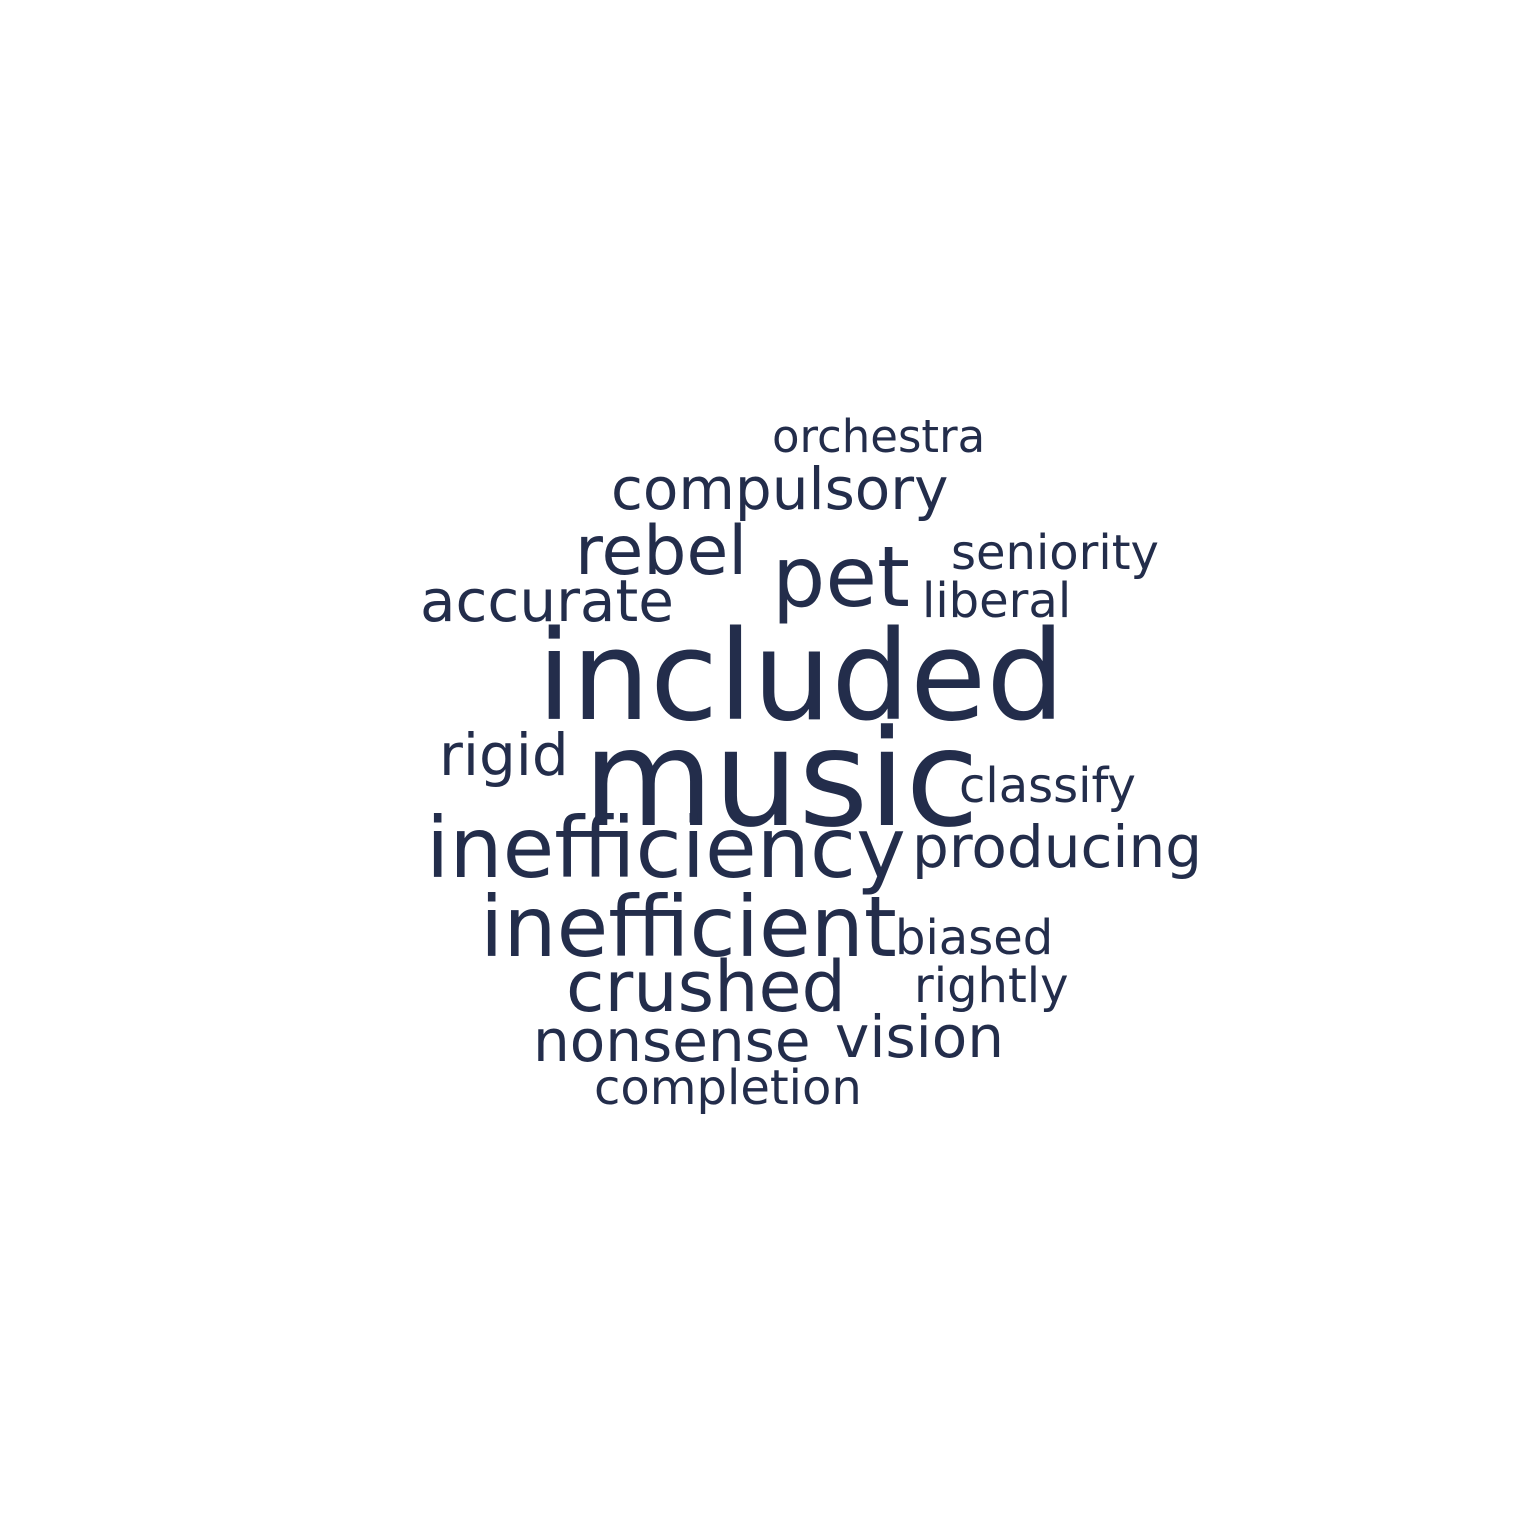  What do you see at coordinates (661, 551) in the screenshot?
I see `word-rebel: rebel` at bounding box center [661, 551].